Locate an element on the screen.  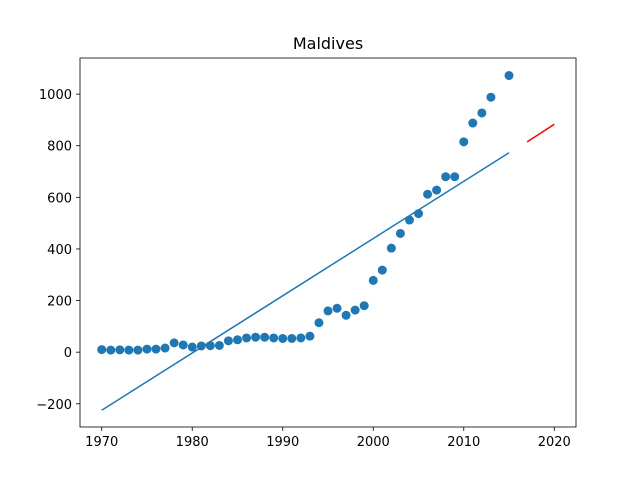
x-tick-label: 1990 is located at coordinates (282, 442).